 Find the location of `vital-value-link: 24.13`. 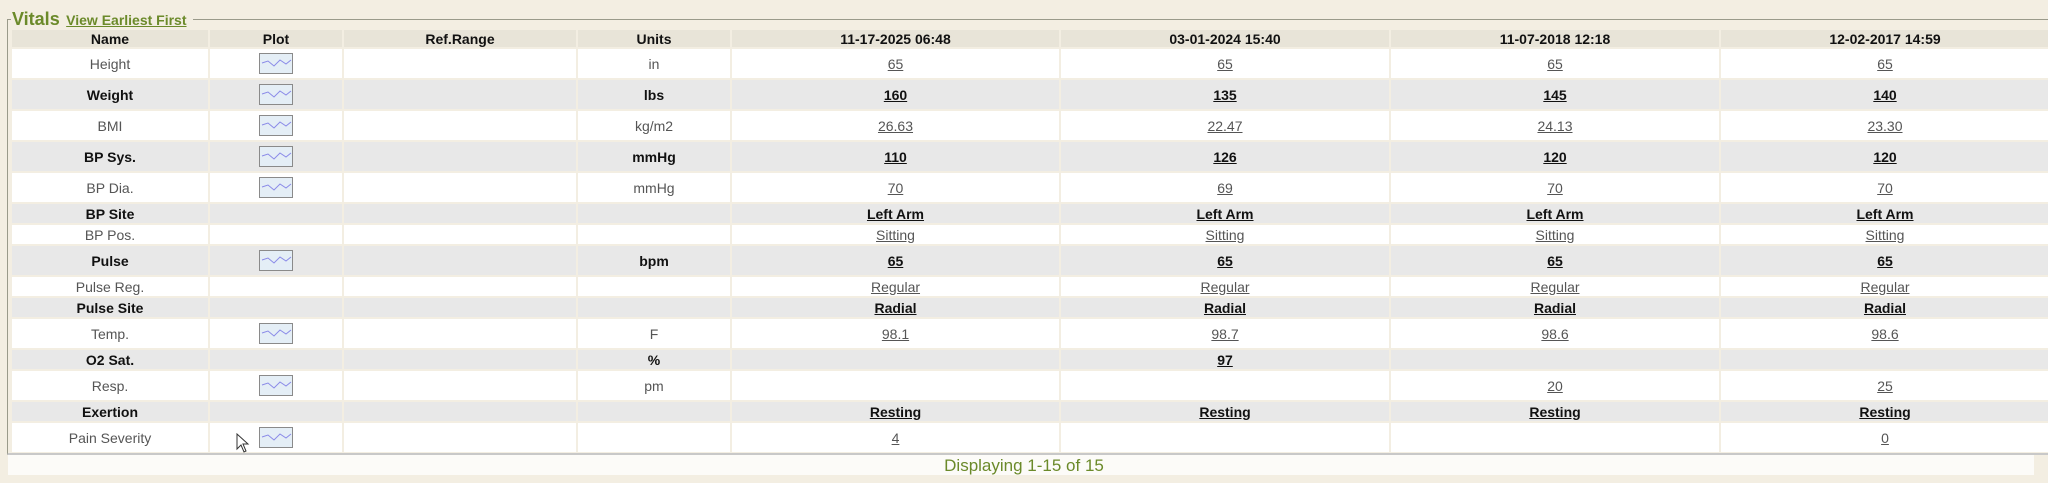

vital-value-link: 24.13 is located at coordinates (1555, 125).